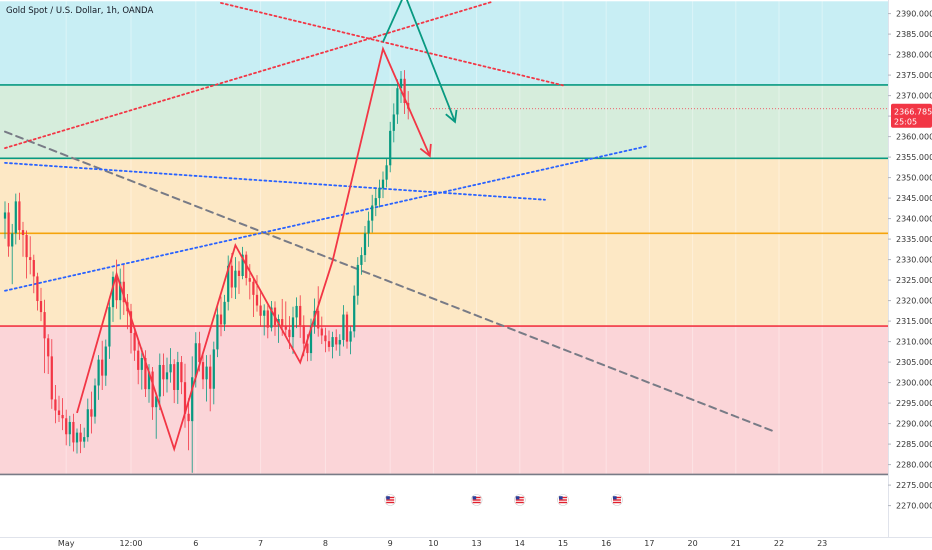 This screenshot has width=932, height=550. Describe the element at coordinates (419, 61) in the screenshot. I see `projection-path` at that location.